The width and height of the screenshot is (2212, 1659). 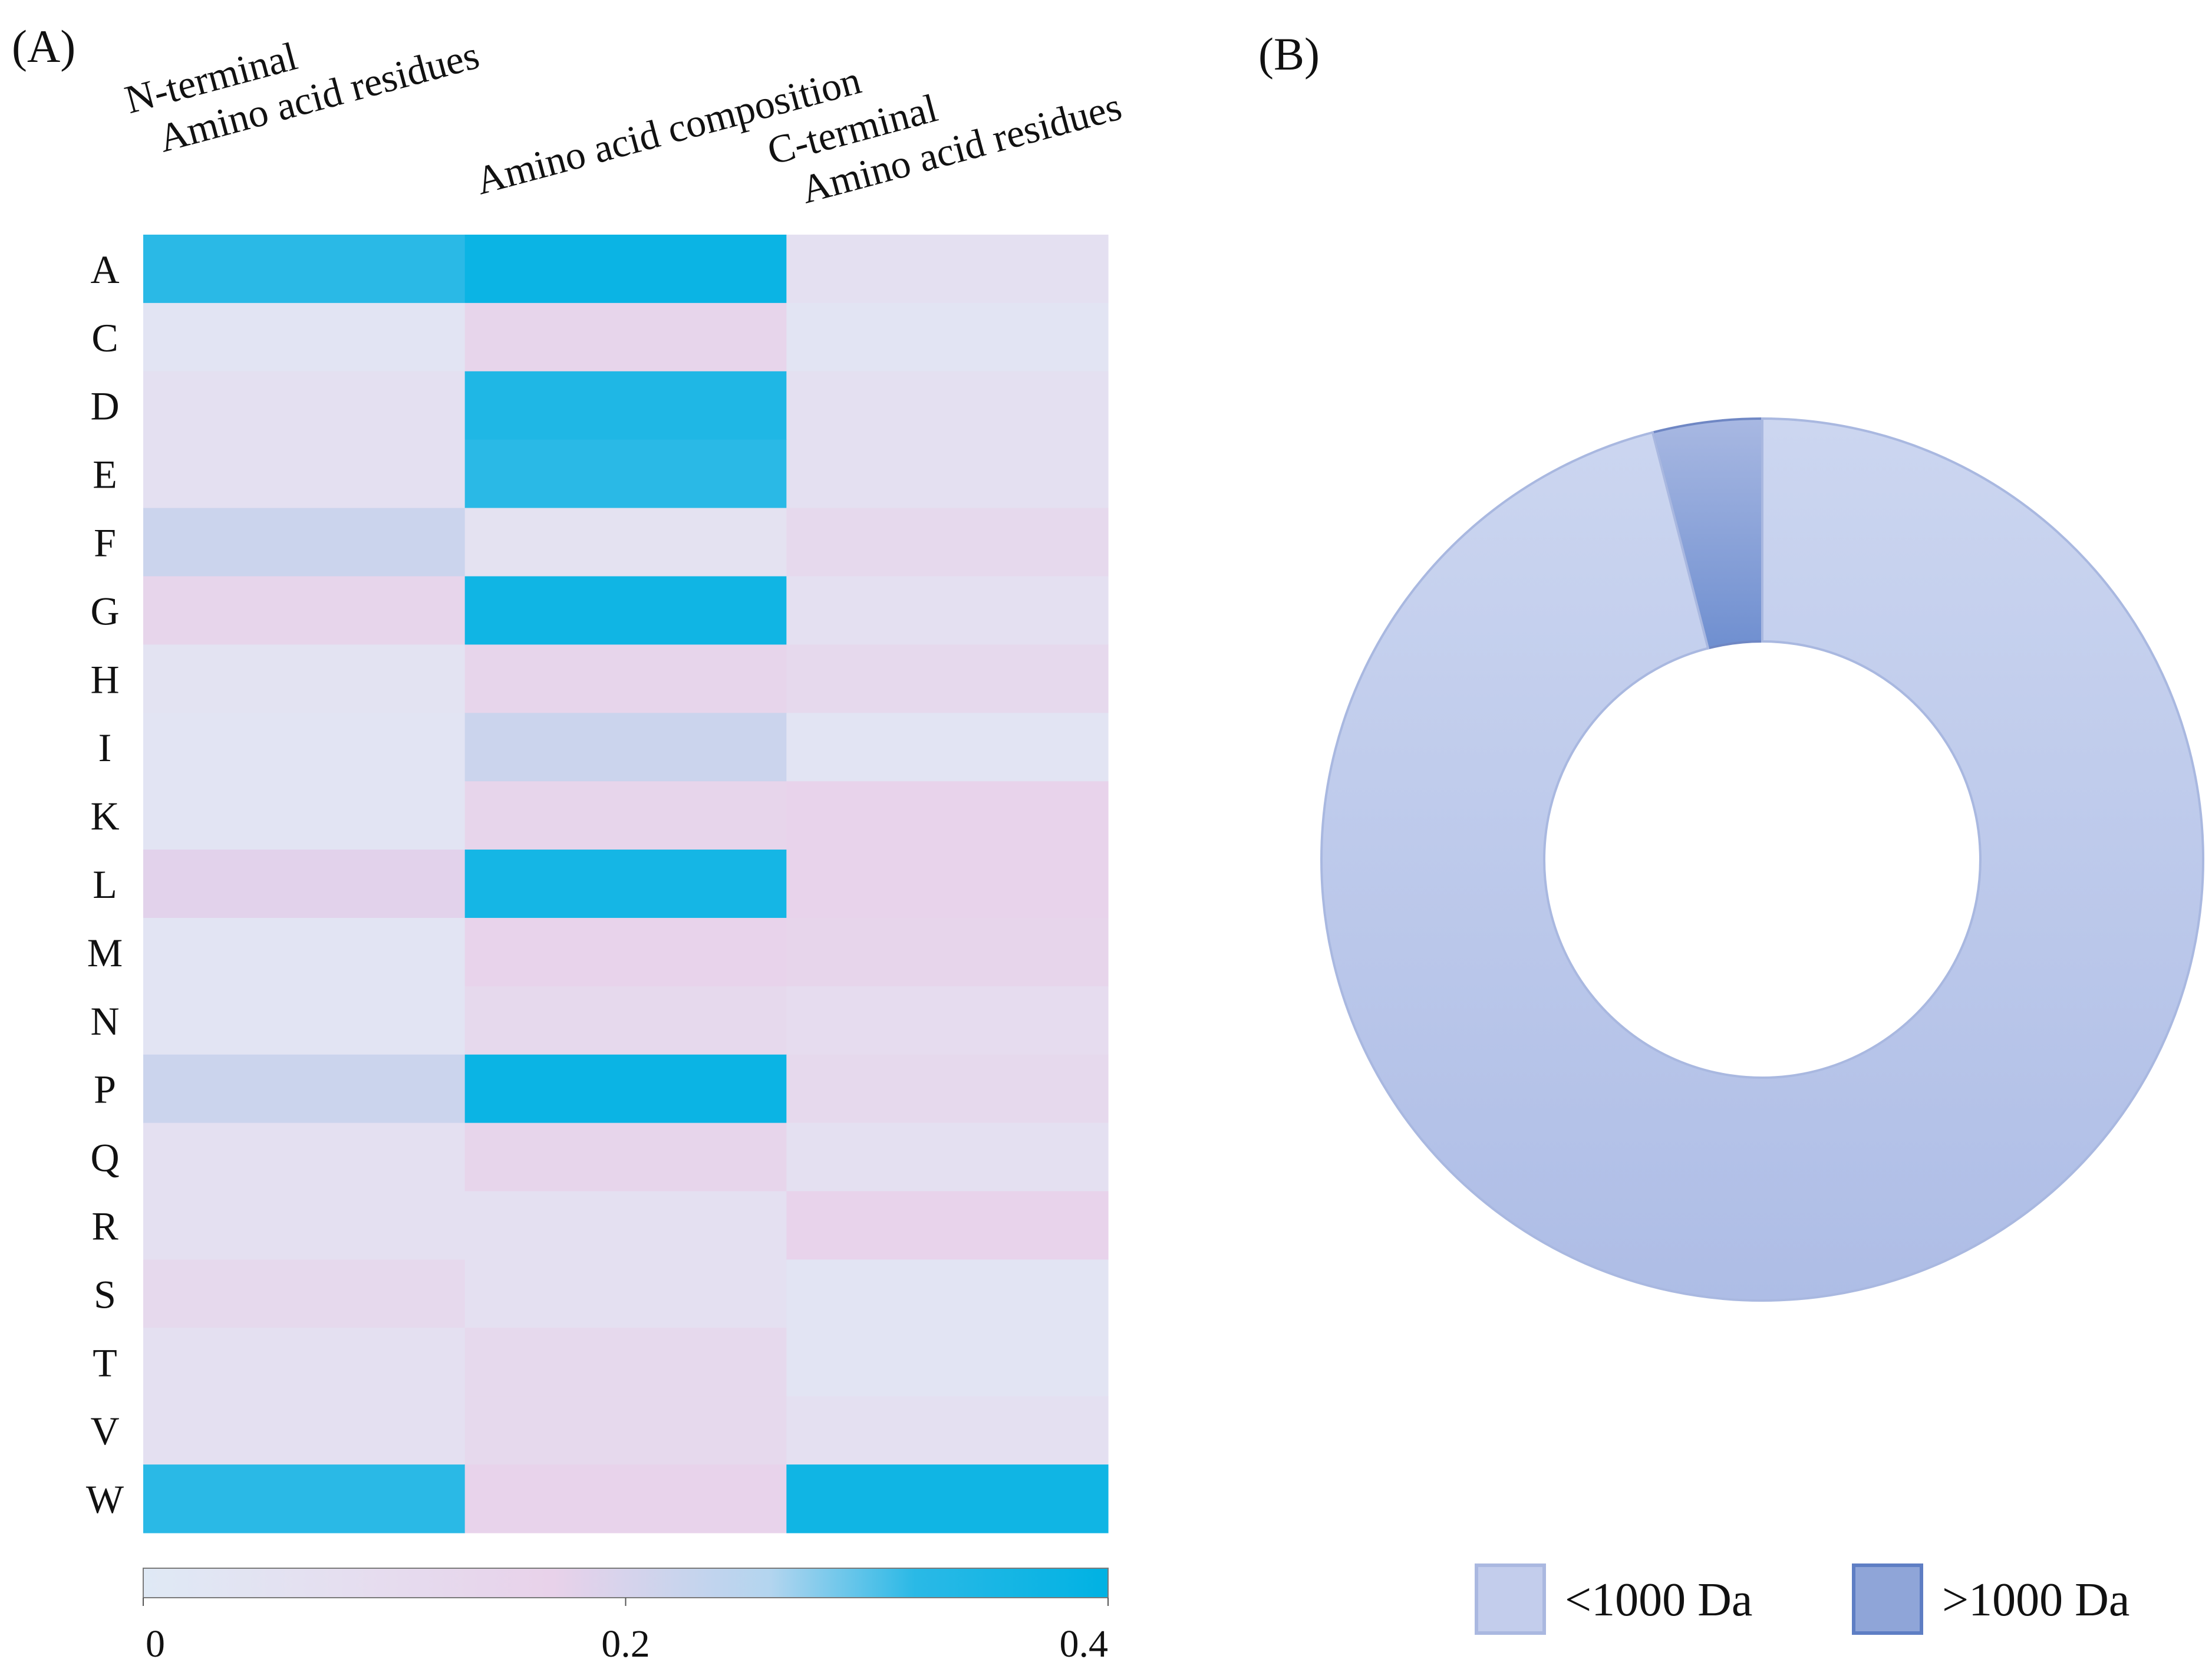 What do you see at coordinates (104, 406) in the screenshot?
I see `row-label-D: D` at bounding box center [104, 406].